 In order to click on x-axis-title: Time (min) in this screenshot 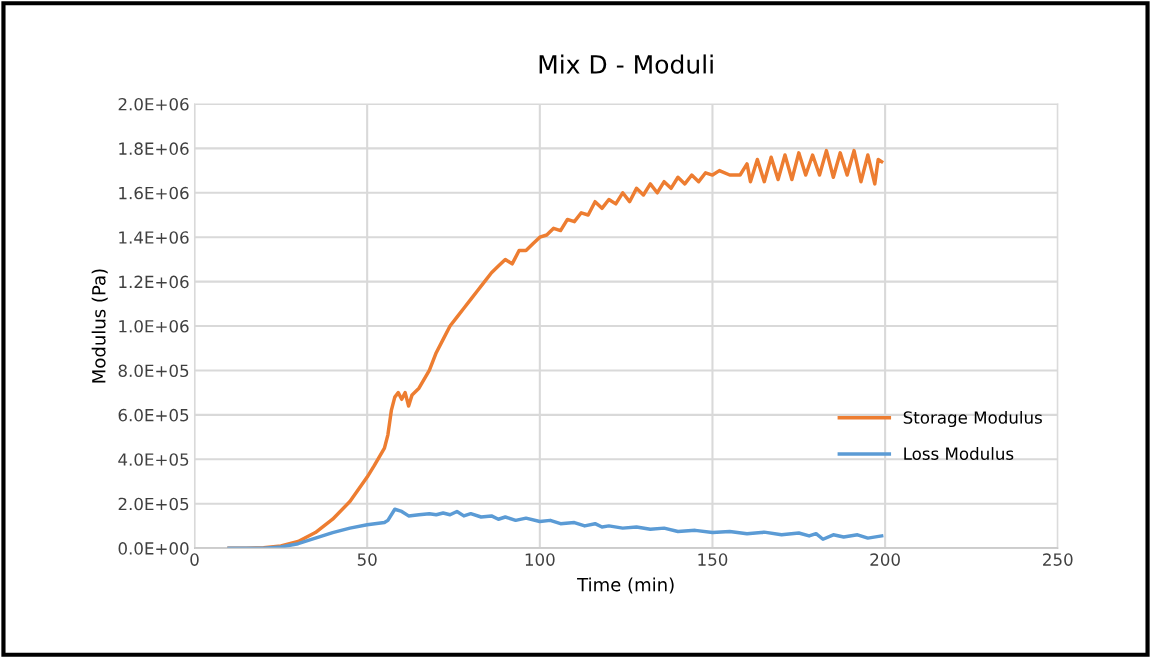, I will do `click(625, 585)`.